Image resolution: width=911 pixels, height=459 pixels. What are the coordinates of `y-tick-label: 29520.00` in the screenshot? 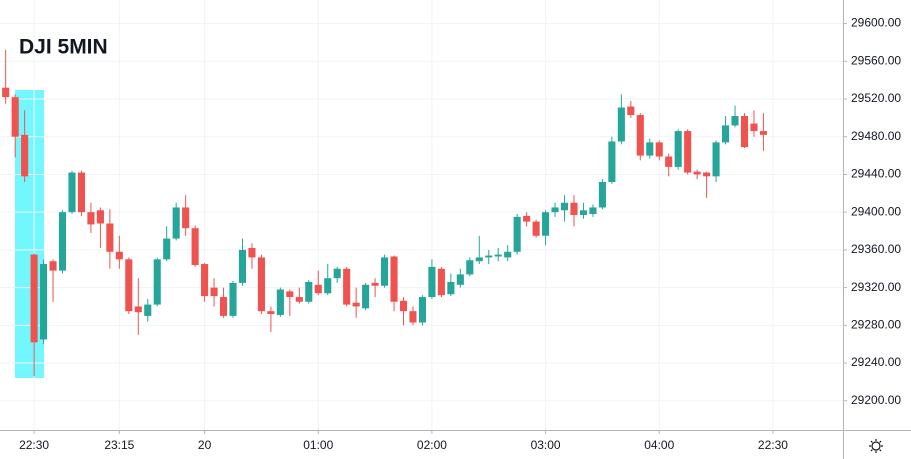 It's located at (876, 98).